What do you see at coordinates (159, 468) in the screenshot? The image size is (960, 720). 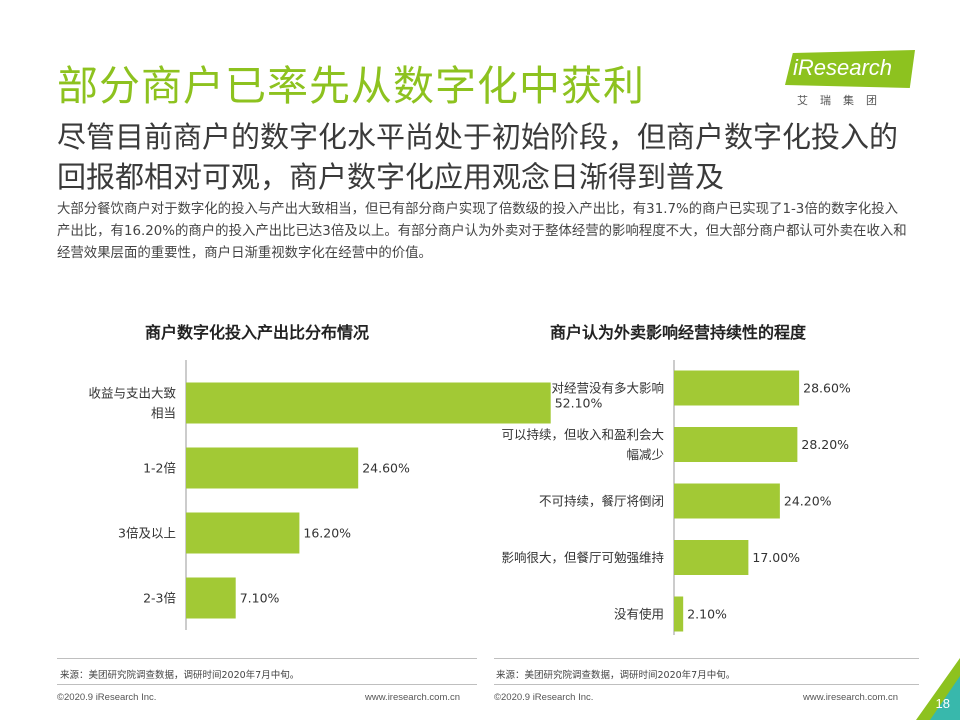 I see `category-label: 1-2倍` at bounding box center [159, 468].